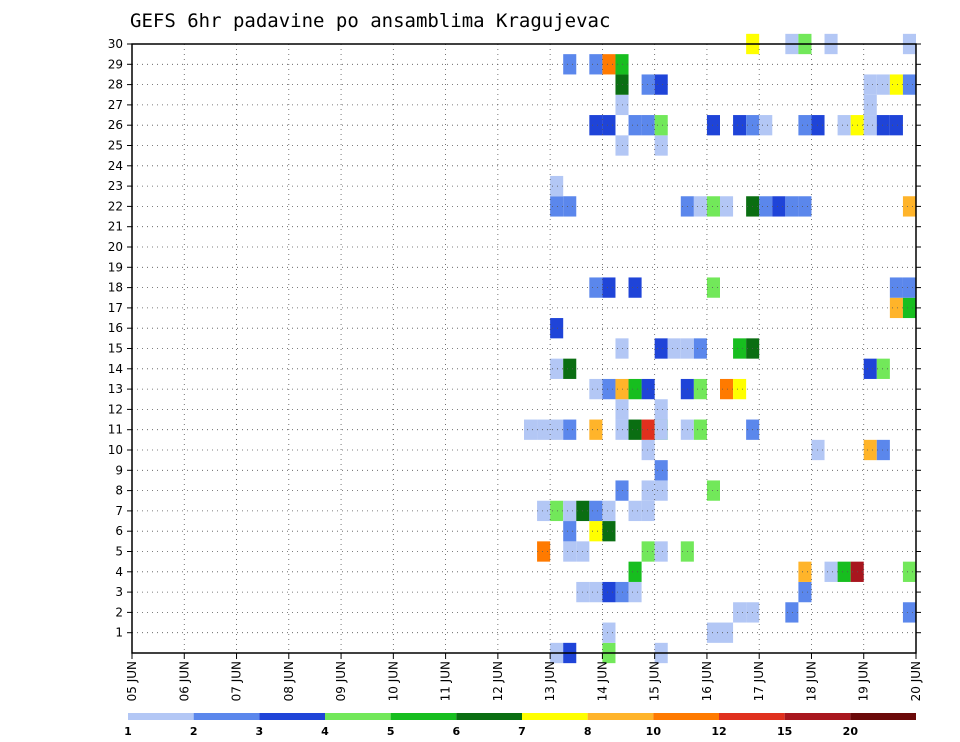 This screenshot has width=960, height=742. What do you see at coordinates (446, 681) in the screenshot?
I see `x-tick-label: 11 JUN` at bounding box center [446, 681].